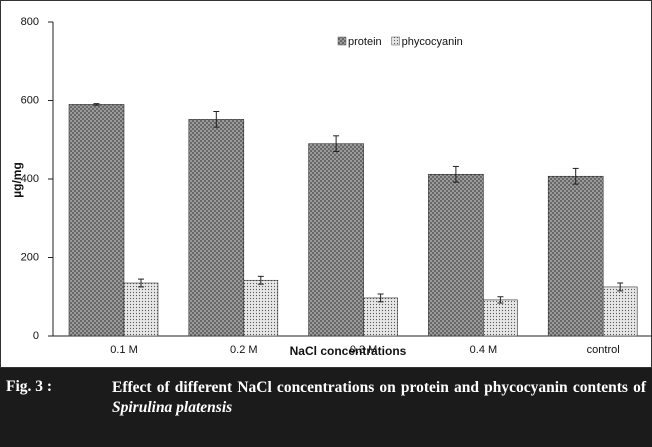 This screenshot has width=652, height=447. What do you see at coordinates (30, 22) in the screenshot?
I see `y-tick-label: 800` at bounding box center [30, 22].